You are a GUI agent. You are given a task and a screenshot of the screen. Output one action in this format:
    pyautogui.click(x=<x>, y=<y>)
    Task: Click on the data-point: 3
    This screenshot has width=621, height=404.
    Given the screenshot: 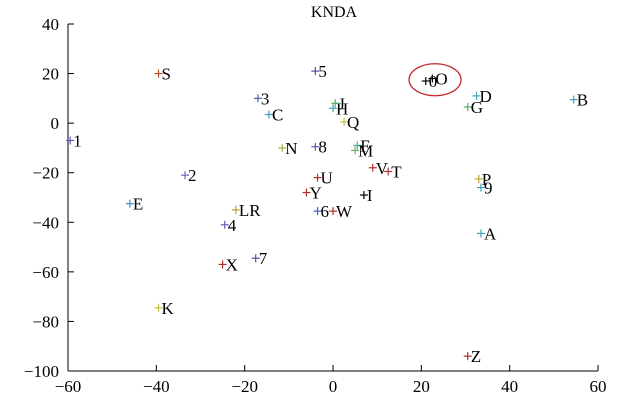 What is the action you would take?
    pyautogui.click(x=261, y=98)
    